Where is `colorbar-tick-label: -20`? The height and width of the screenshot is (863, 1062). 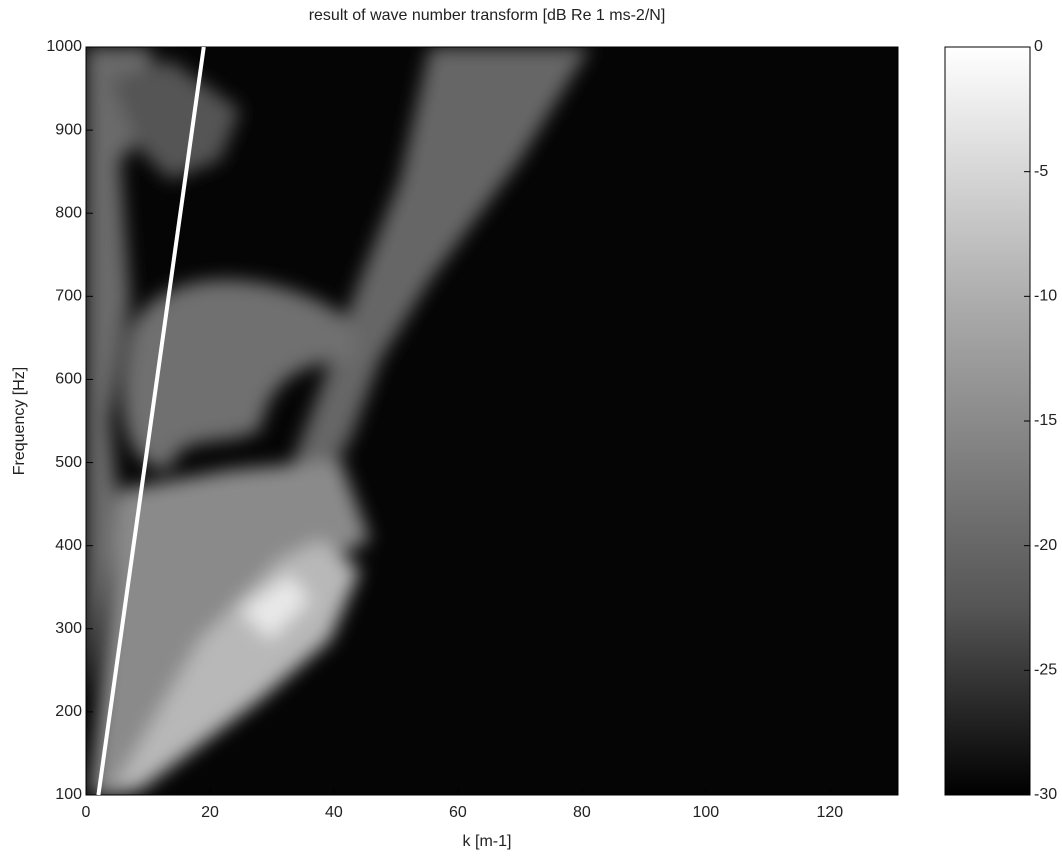
colorbar-tick-label: -20 is located at coordinates (1045, 545).